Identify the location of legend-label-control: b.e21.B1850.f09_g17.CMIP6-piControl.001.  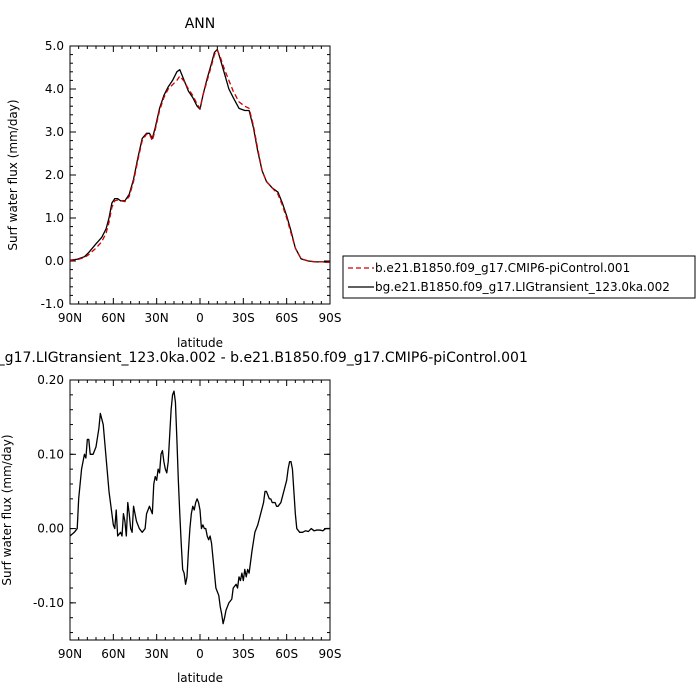
(502, 268).